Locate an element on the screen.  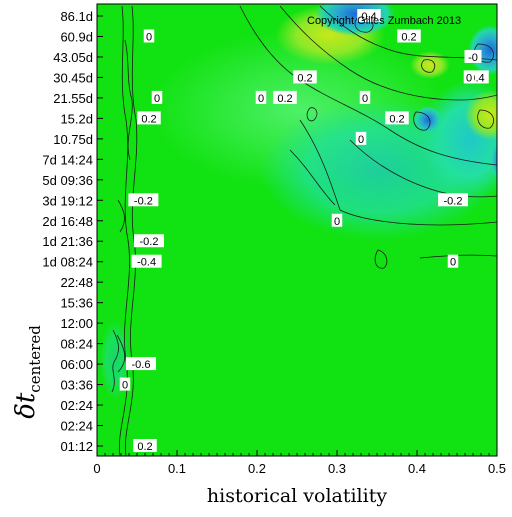
y-tick-label: 60.9d is located at coordinates (76, 36).